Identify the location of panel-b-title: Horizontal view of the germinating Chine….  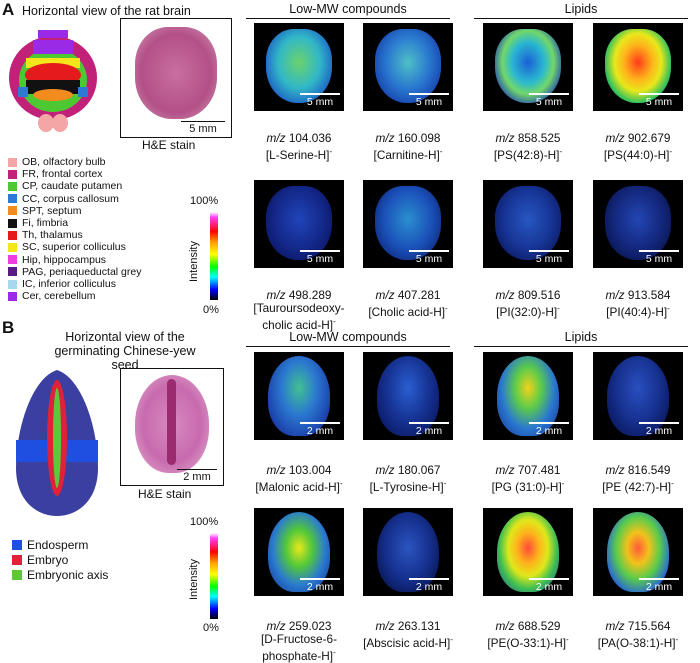
(125, 351).